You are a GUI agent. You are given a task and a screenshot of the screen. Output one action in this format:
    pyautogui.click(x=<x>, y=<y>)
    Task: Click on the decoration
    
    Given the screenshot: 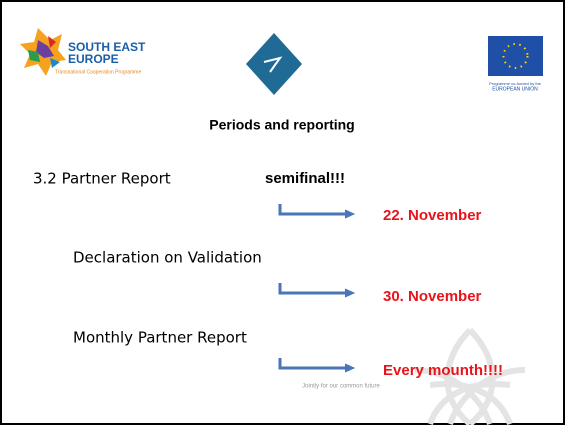 What is the action you would take?
    pyautogui.click(x=470, y=376)
    